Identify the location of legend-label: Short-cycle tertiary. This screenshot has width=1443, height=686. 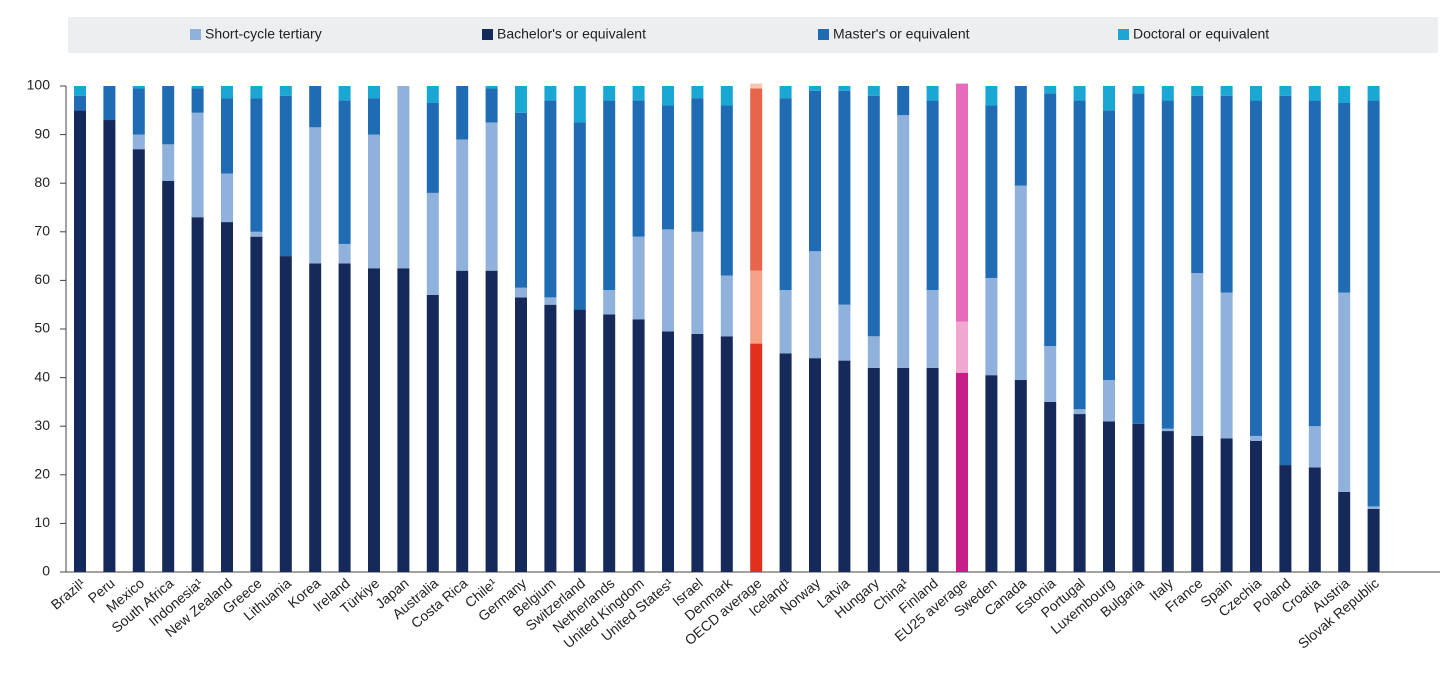
(263, 34).